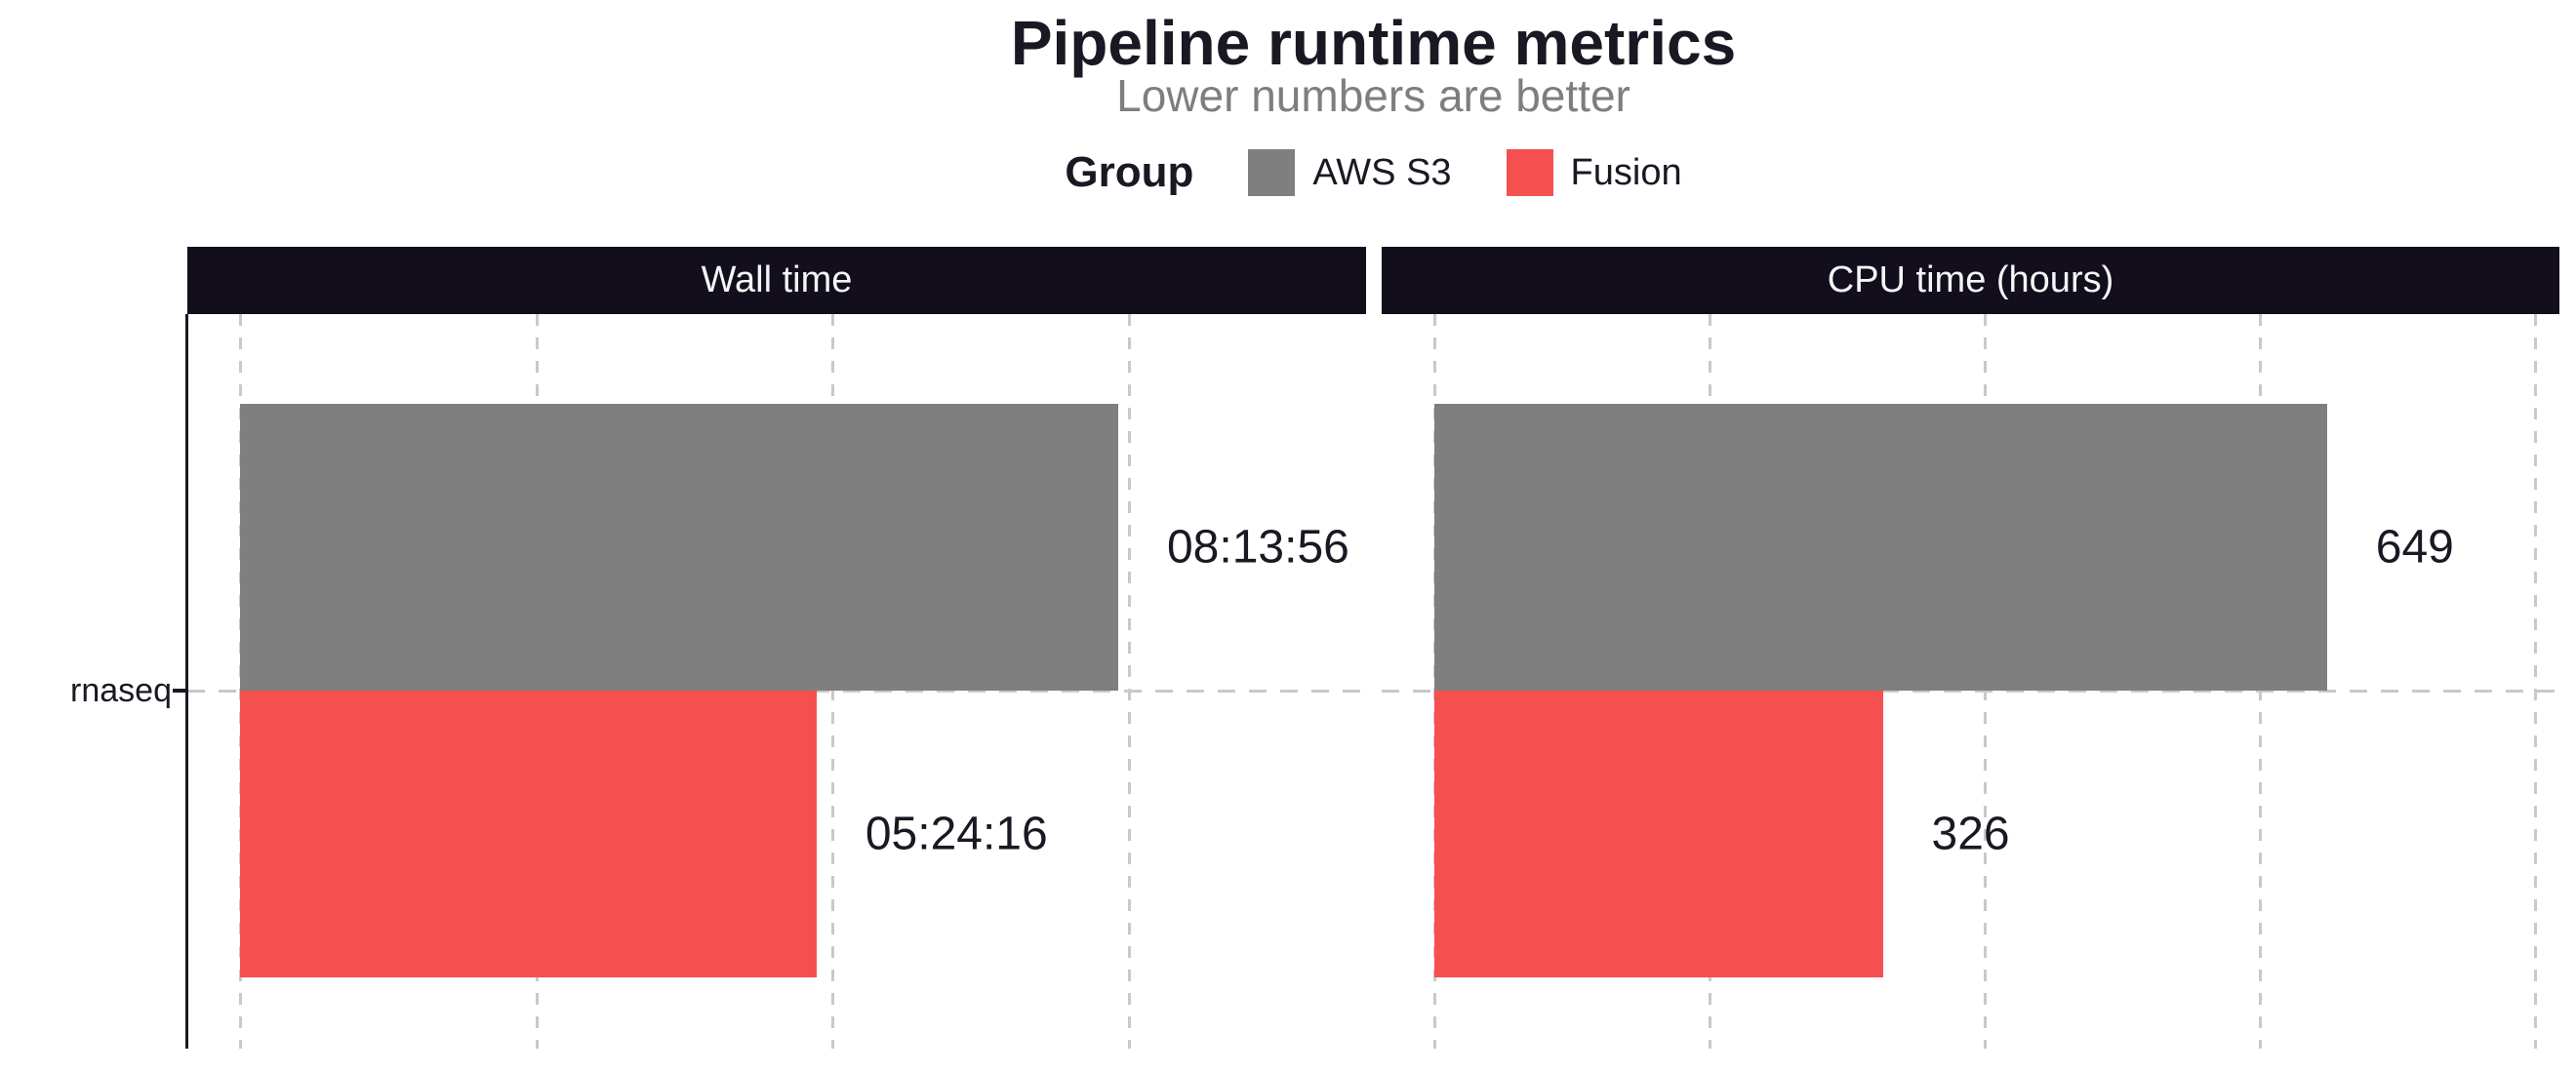 This screenshot has height=1073, width=2576. What do you see at coordinates (1970, 834) in the screenshot?
I see `bar-value-label: 326` at bounding box center [1970, 834].